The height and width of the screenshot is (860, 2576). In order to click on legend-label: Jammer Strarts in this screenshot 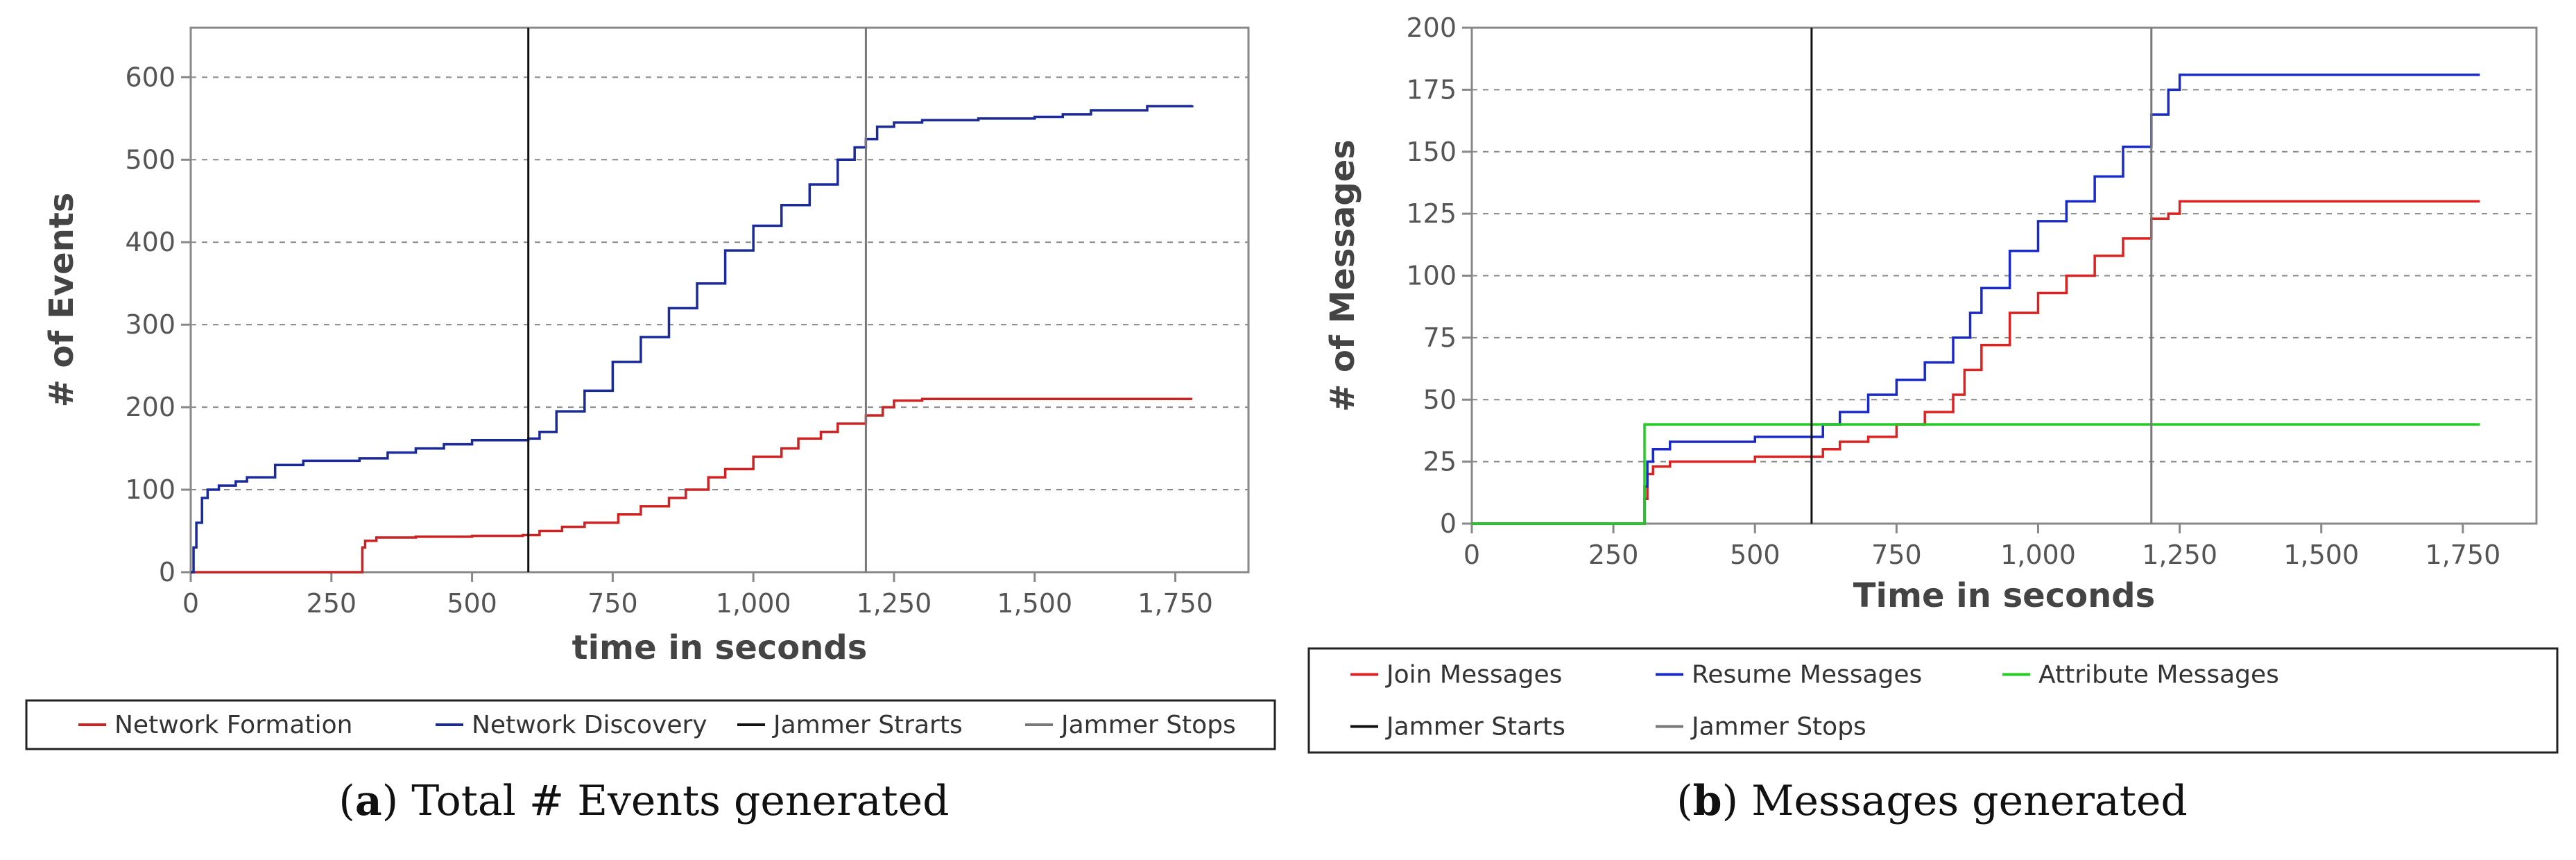, I will do `click(867, 725)`.